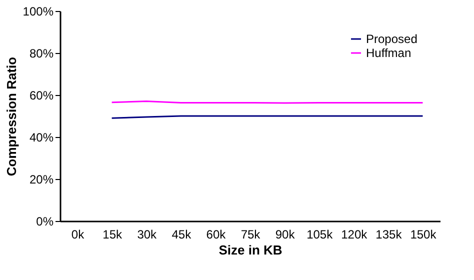 This screenshot has height=280, width=474. Describe the element at coordinates (251, 235) in the screenshot. I see `x-tick-label: 75k` at that location.